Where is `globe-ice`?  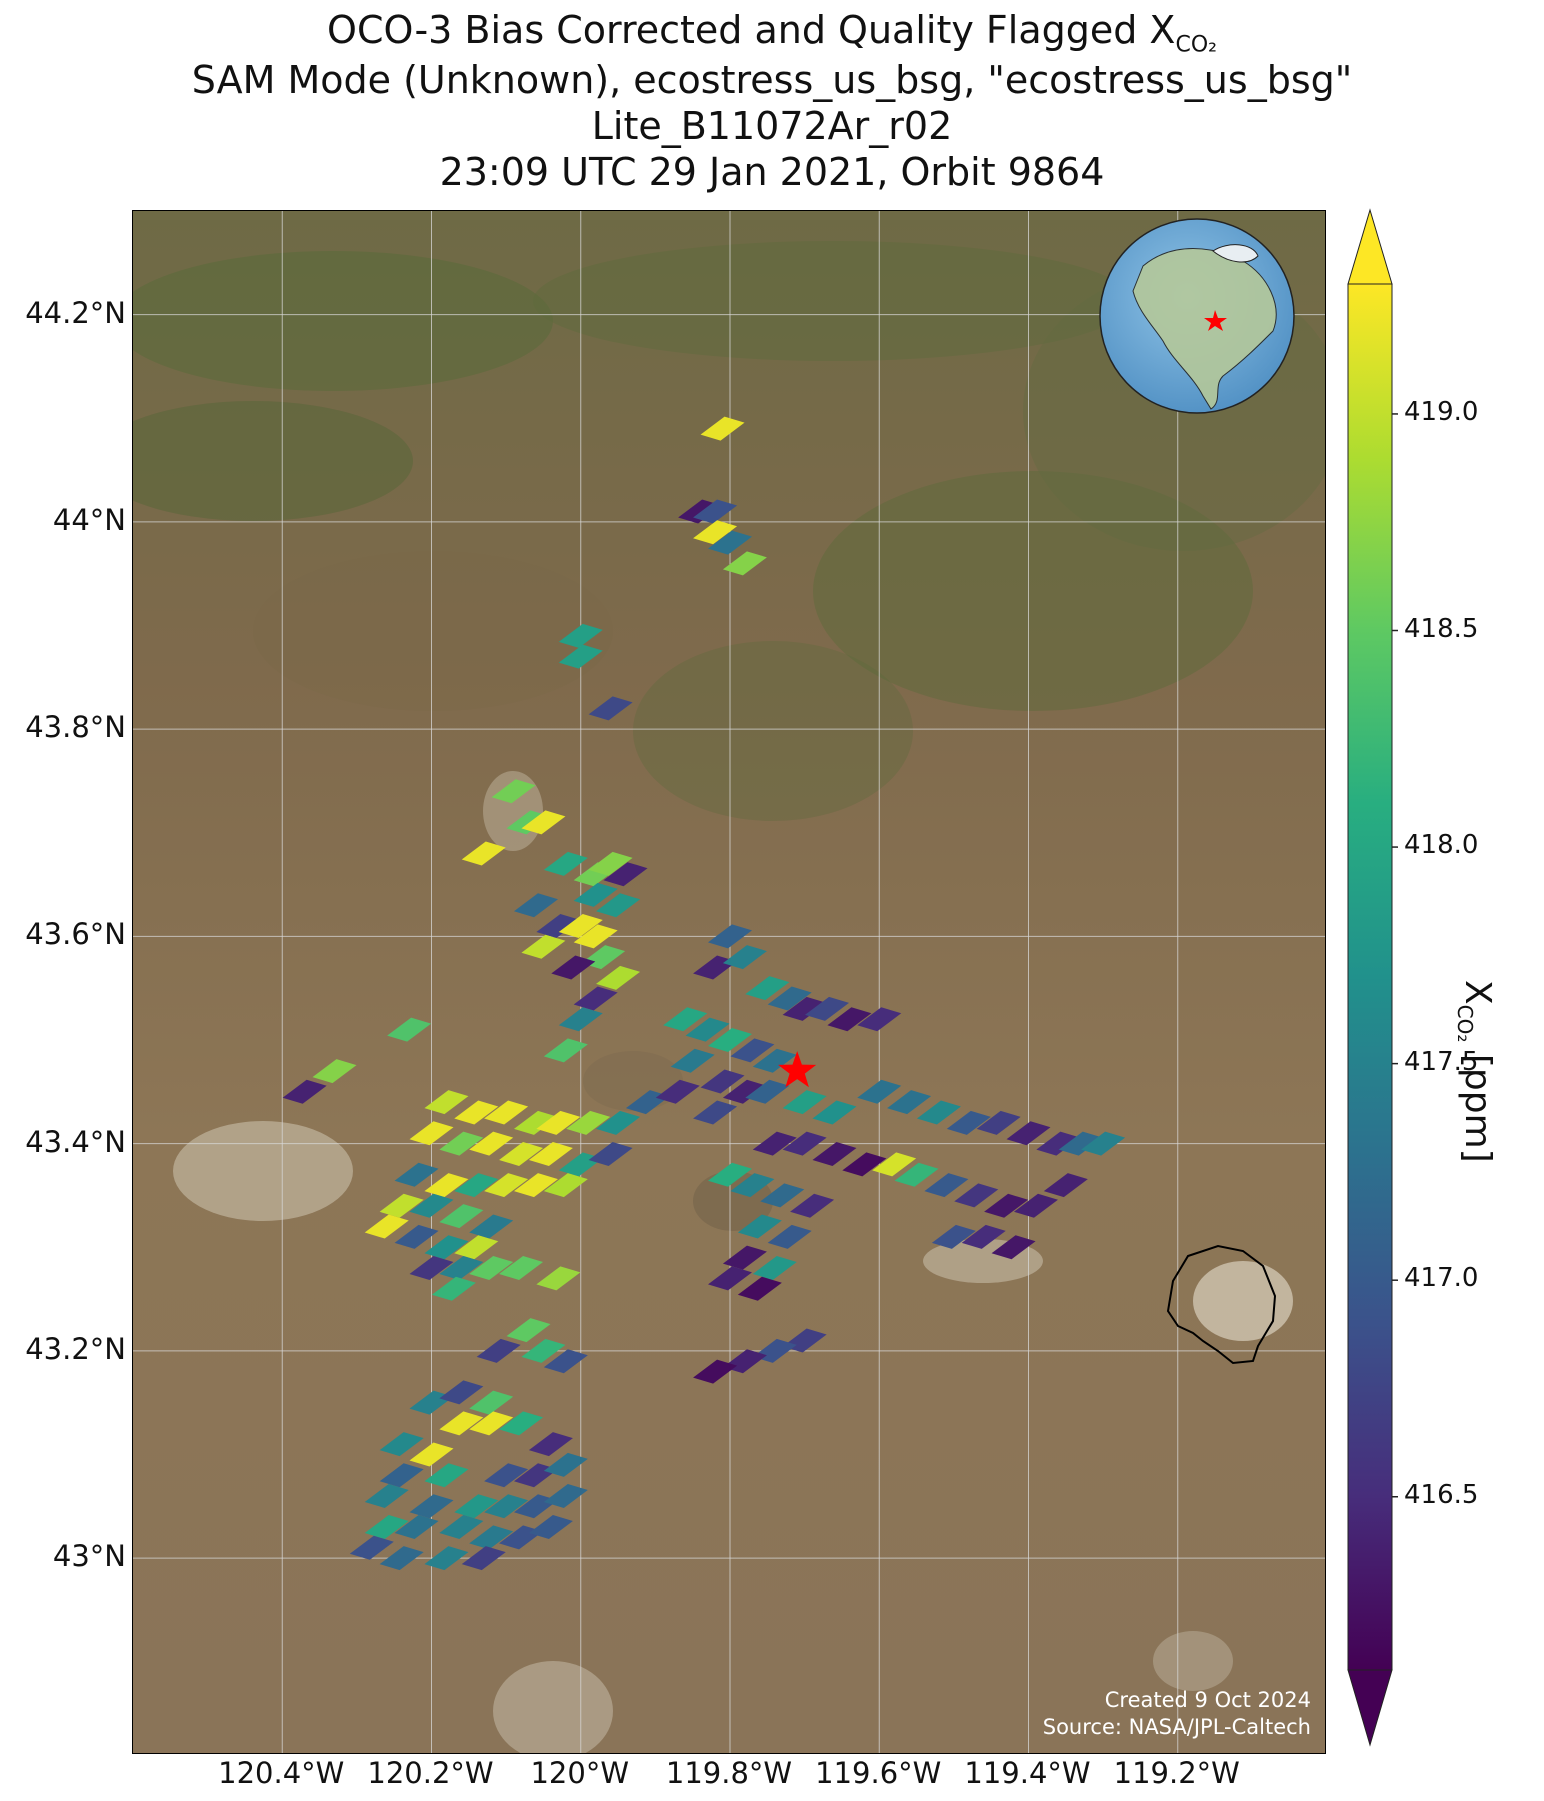
globe-ice is located at coordinates (1235, 253).